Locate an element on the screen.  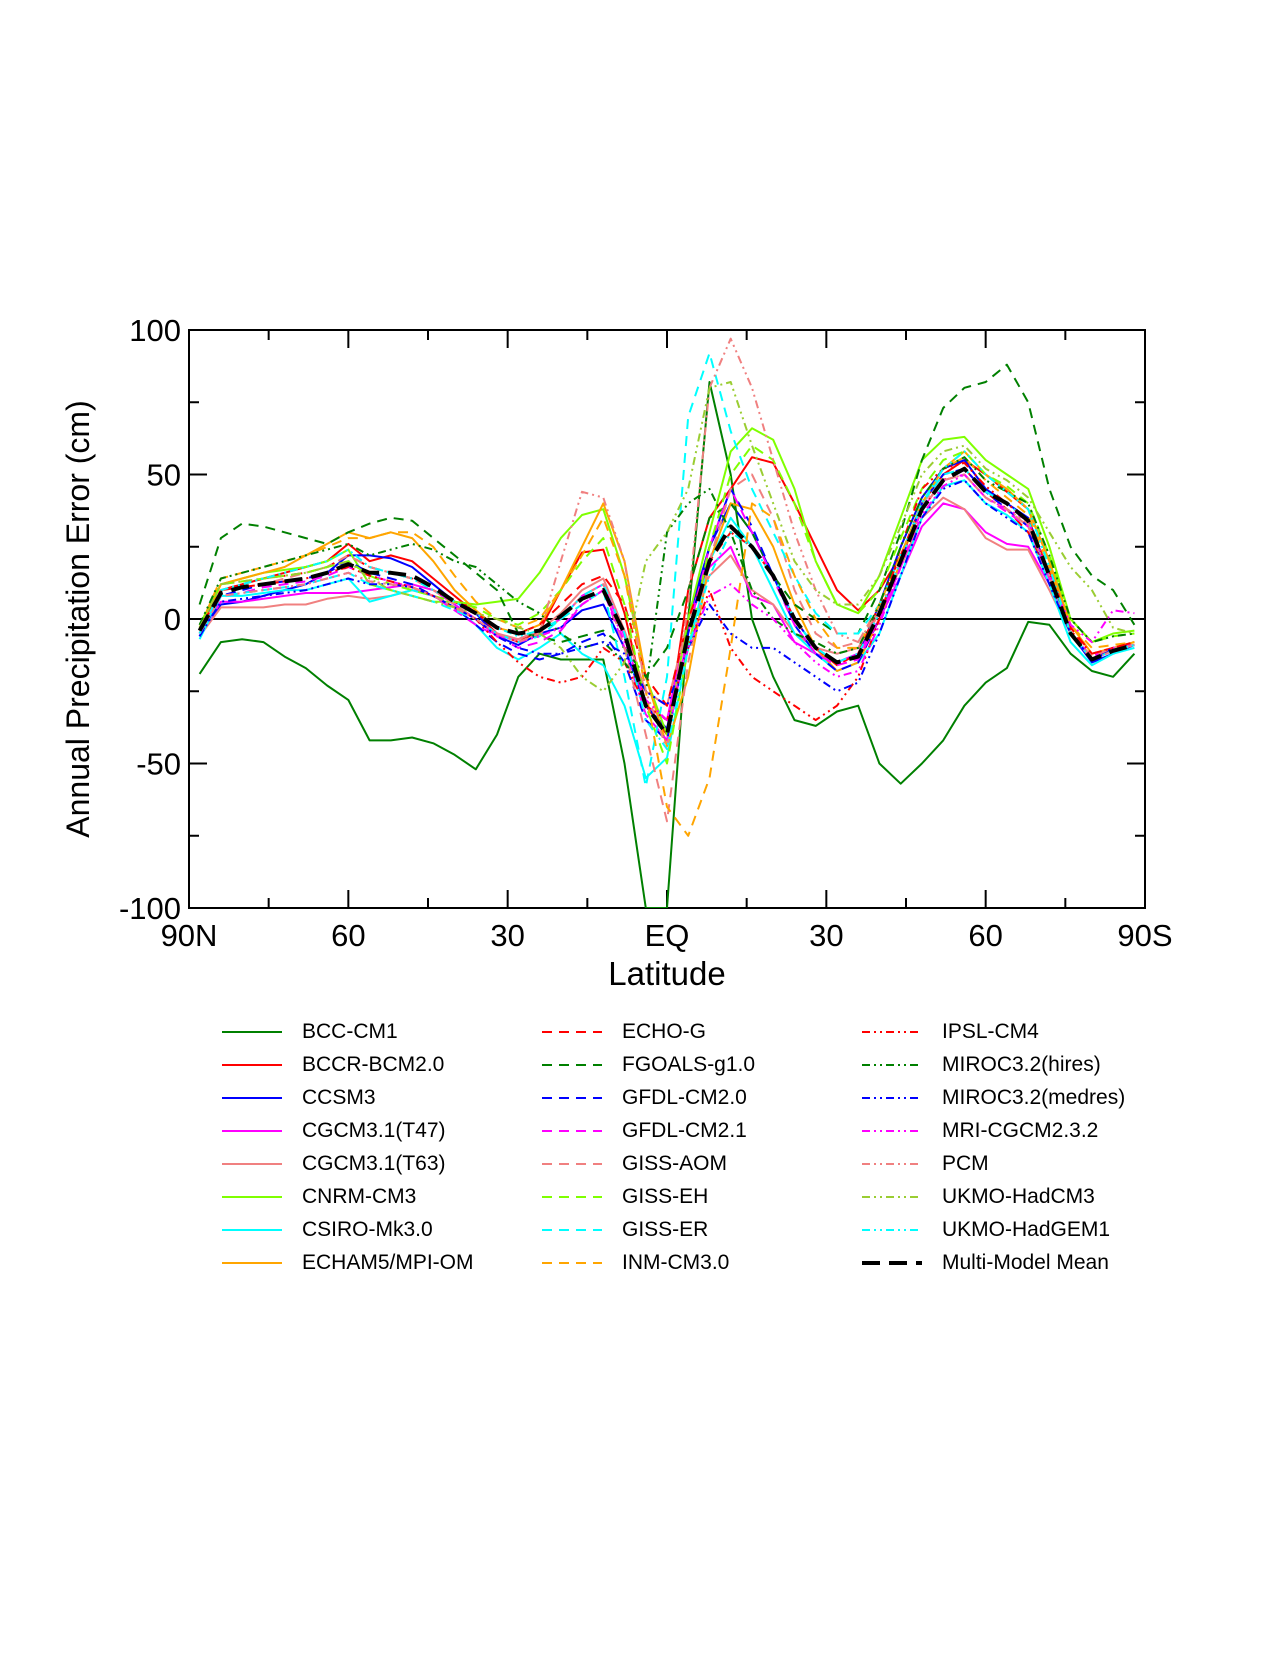
legend-label: CNRM-CM3 is located at coordinates (359, 1196).